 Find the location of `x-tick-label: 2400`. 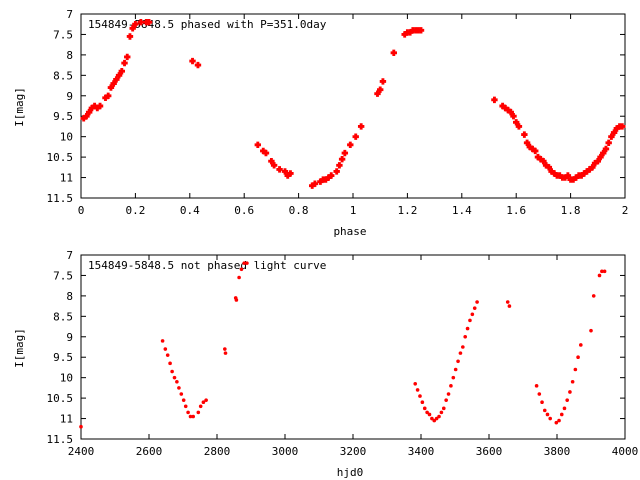

x-tick-label: 2400 is located at coordinates (81, 451).